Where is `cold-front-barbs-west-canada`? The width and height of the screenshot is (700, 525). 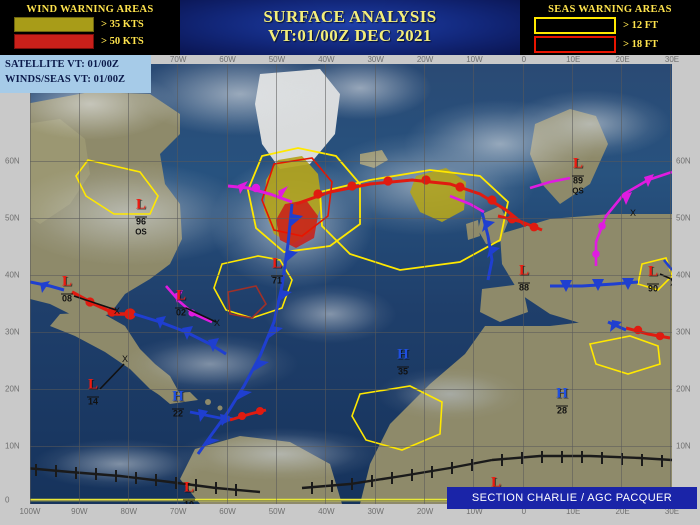 cold-front-barbs-west-canada is located at coordinates (45, 287).